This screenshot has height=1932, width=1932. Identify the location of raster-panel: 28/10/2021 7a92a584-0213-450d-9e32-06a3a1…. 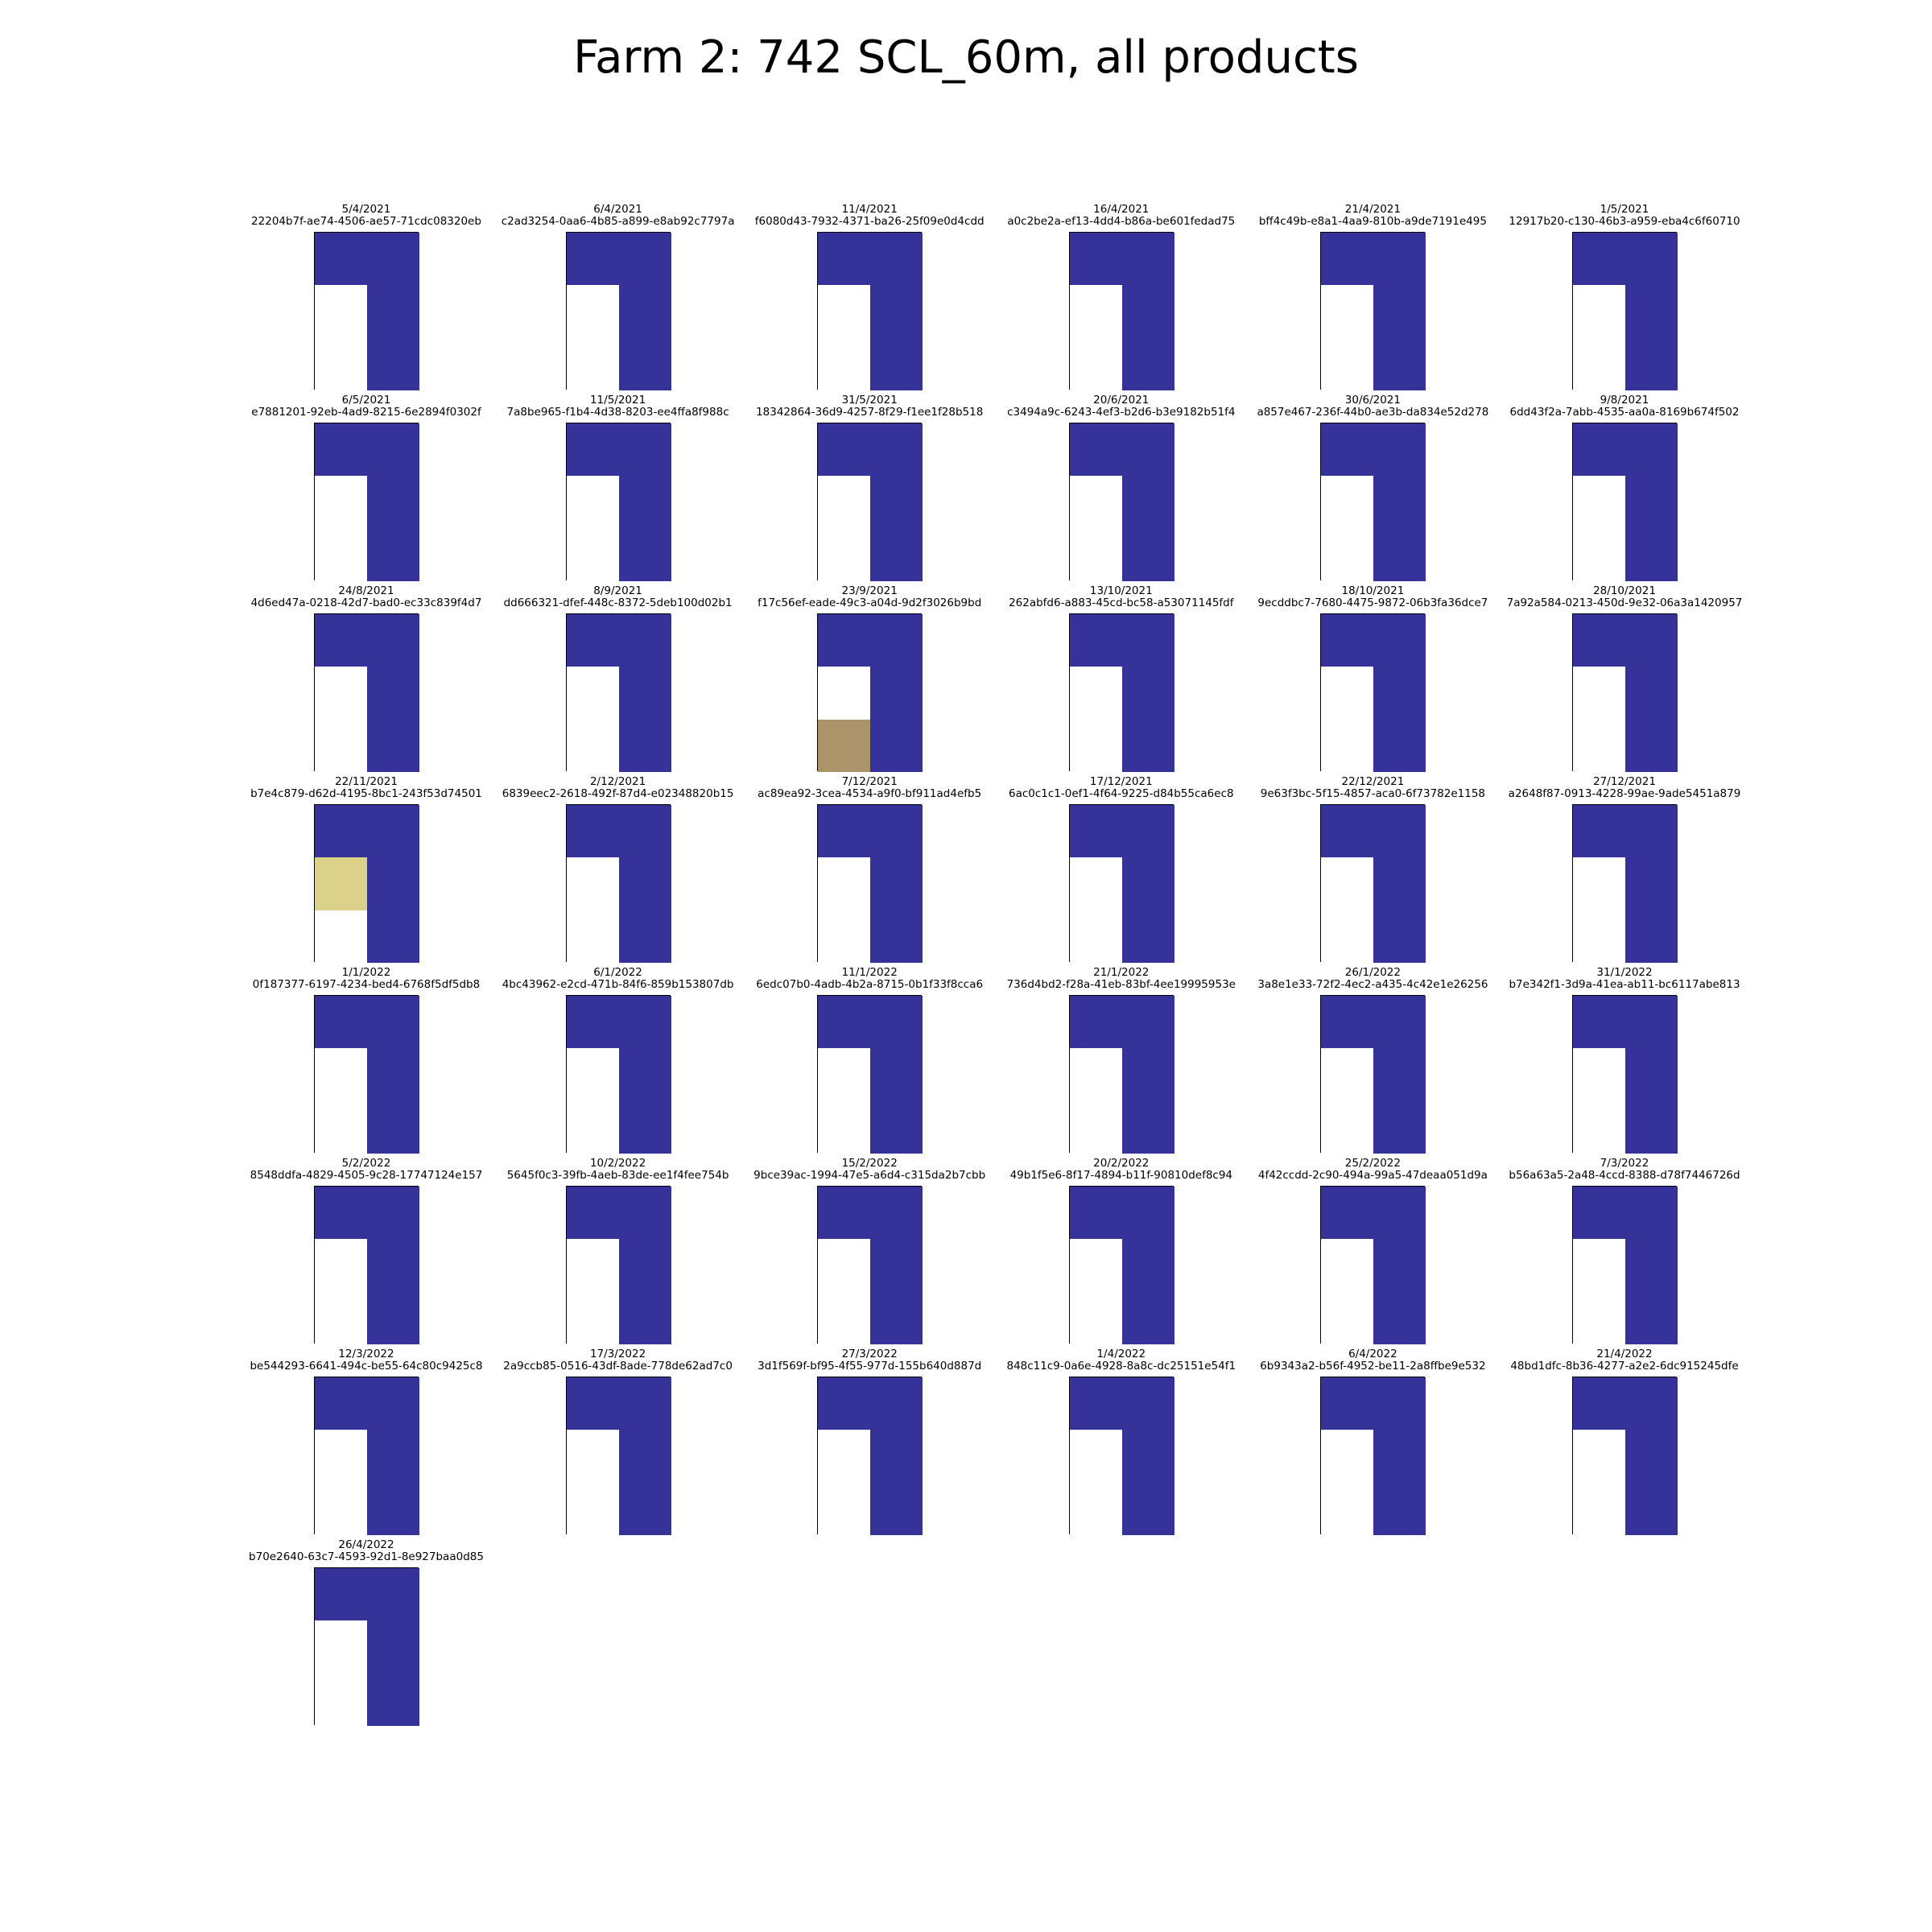
(1624, 678).